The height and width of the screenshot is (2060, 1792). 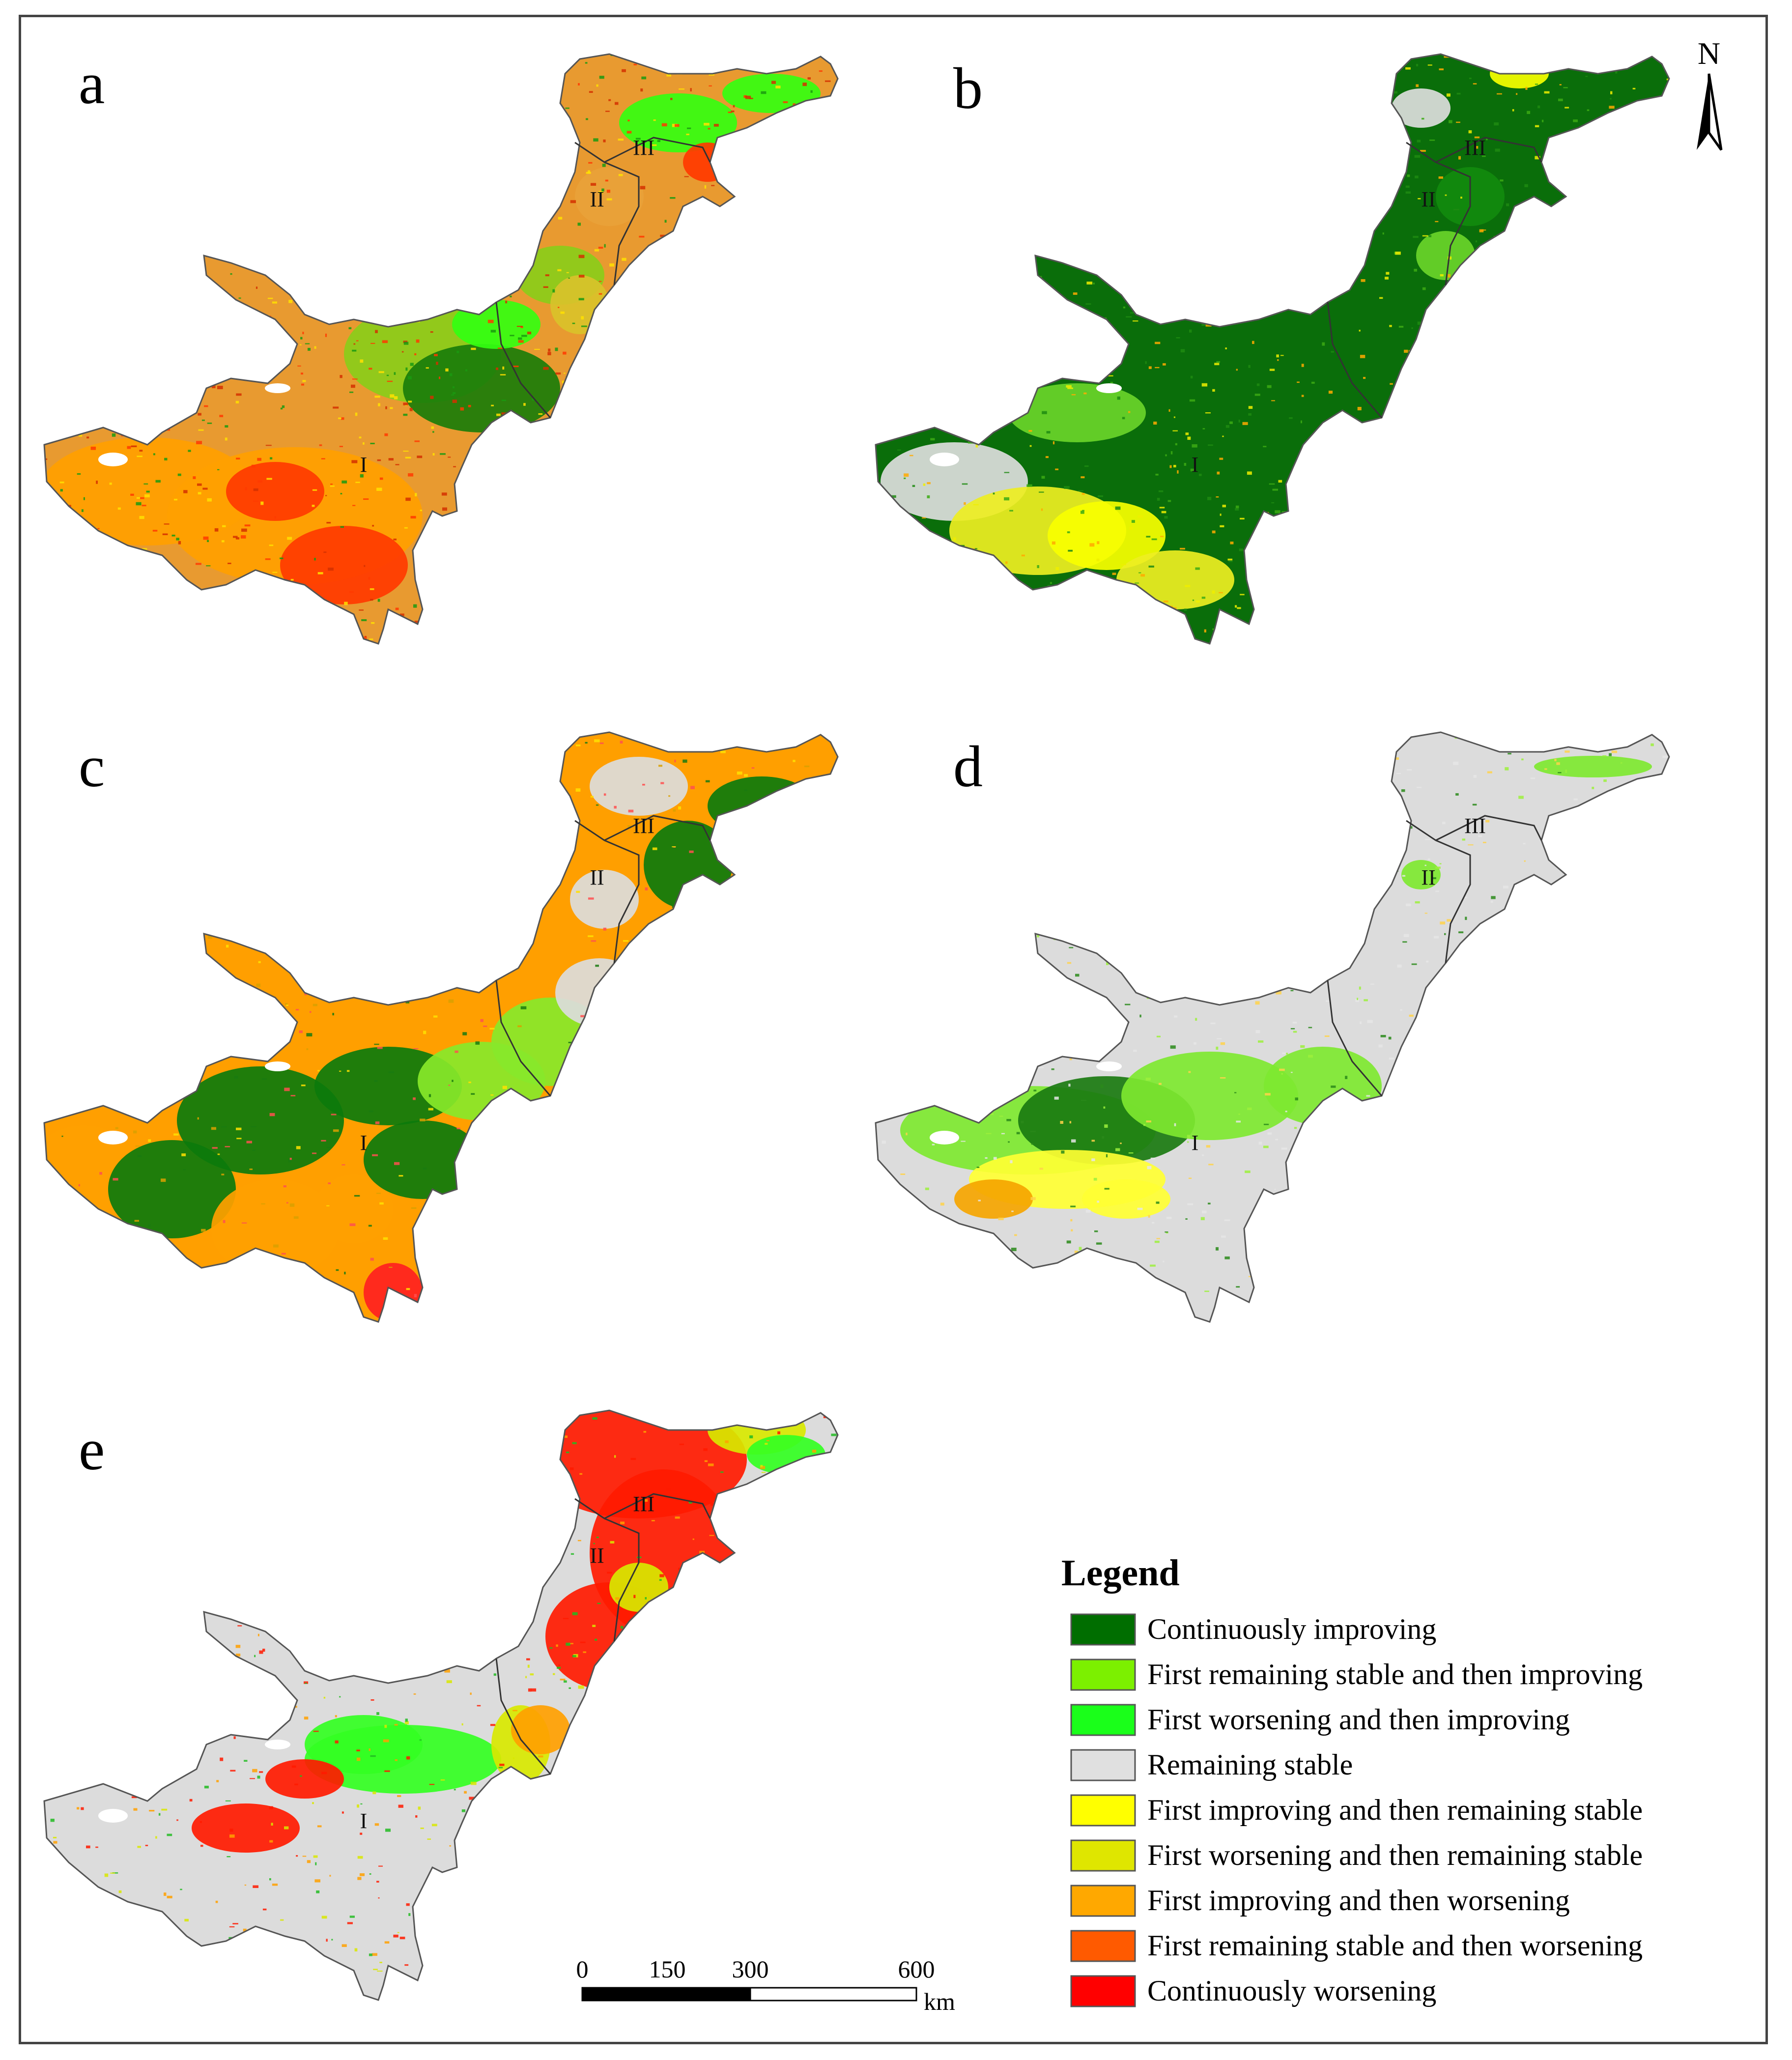 What do you see at coordinates (92, 766) in the screenshot?
I see `panel-letter-c: c` at bounding box center [92, 766].